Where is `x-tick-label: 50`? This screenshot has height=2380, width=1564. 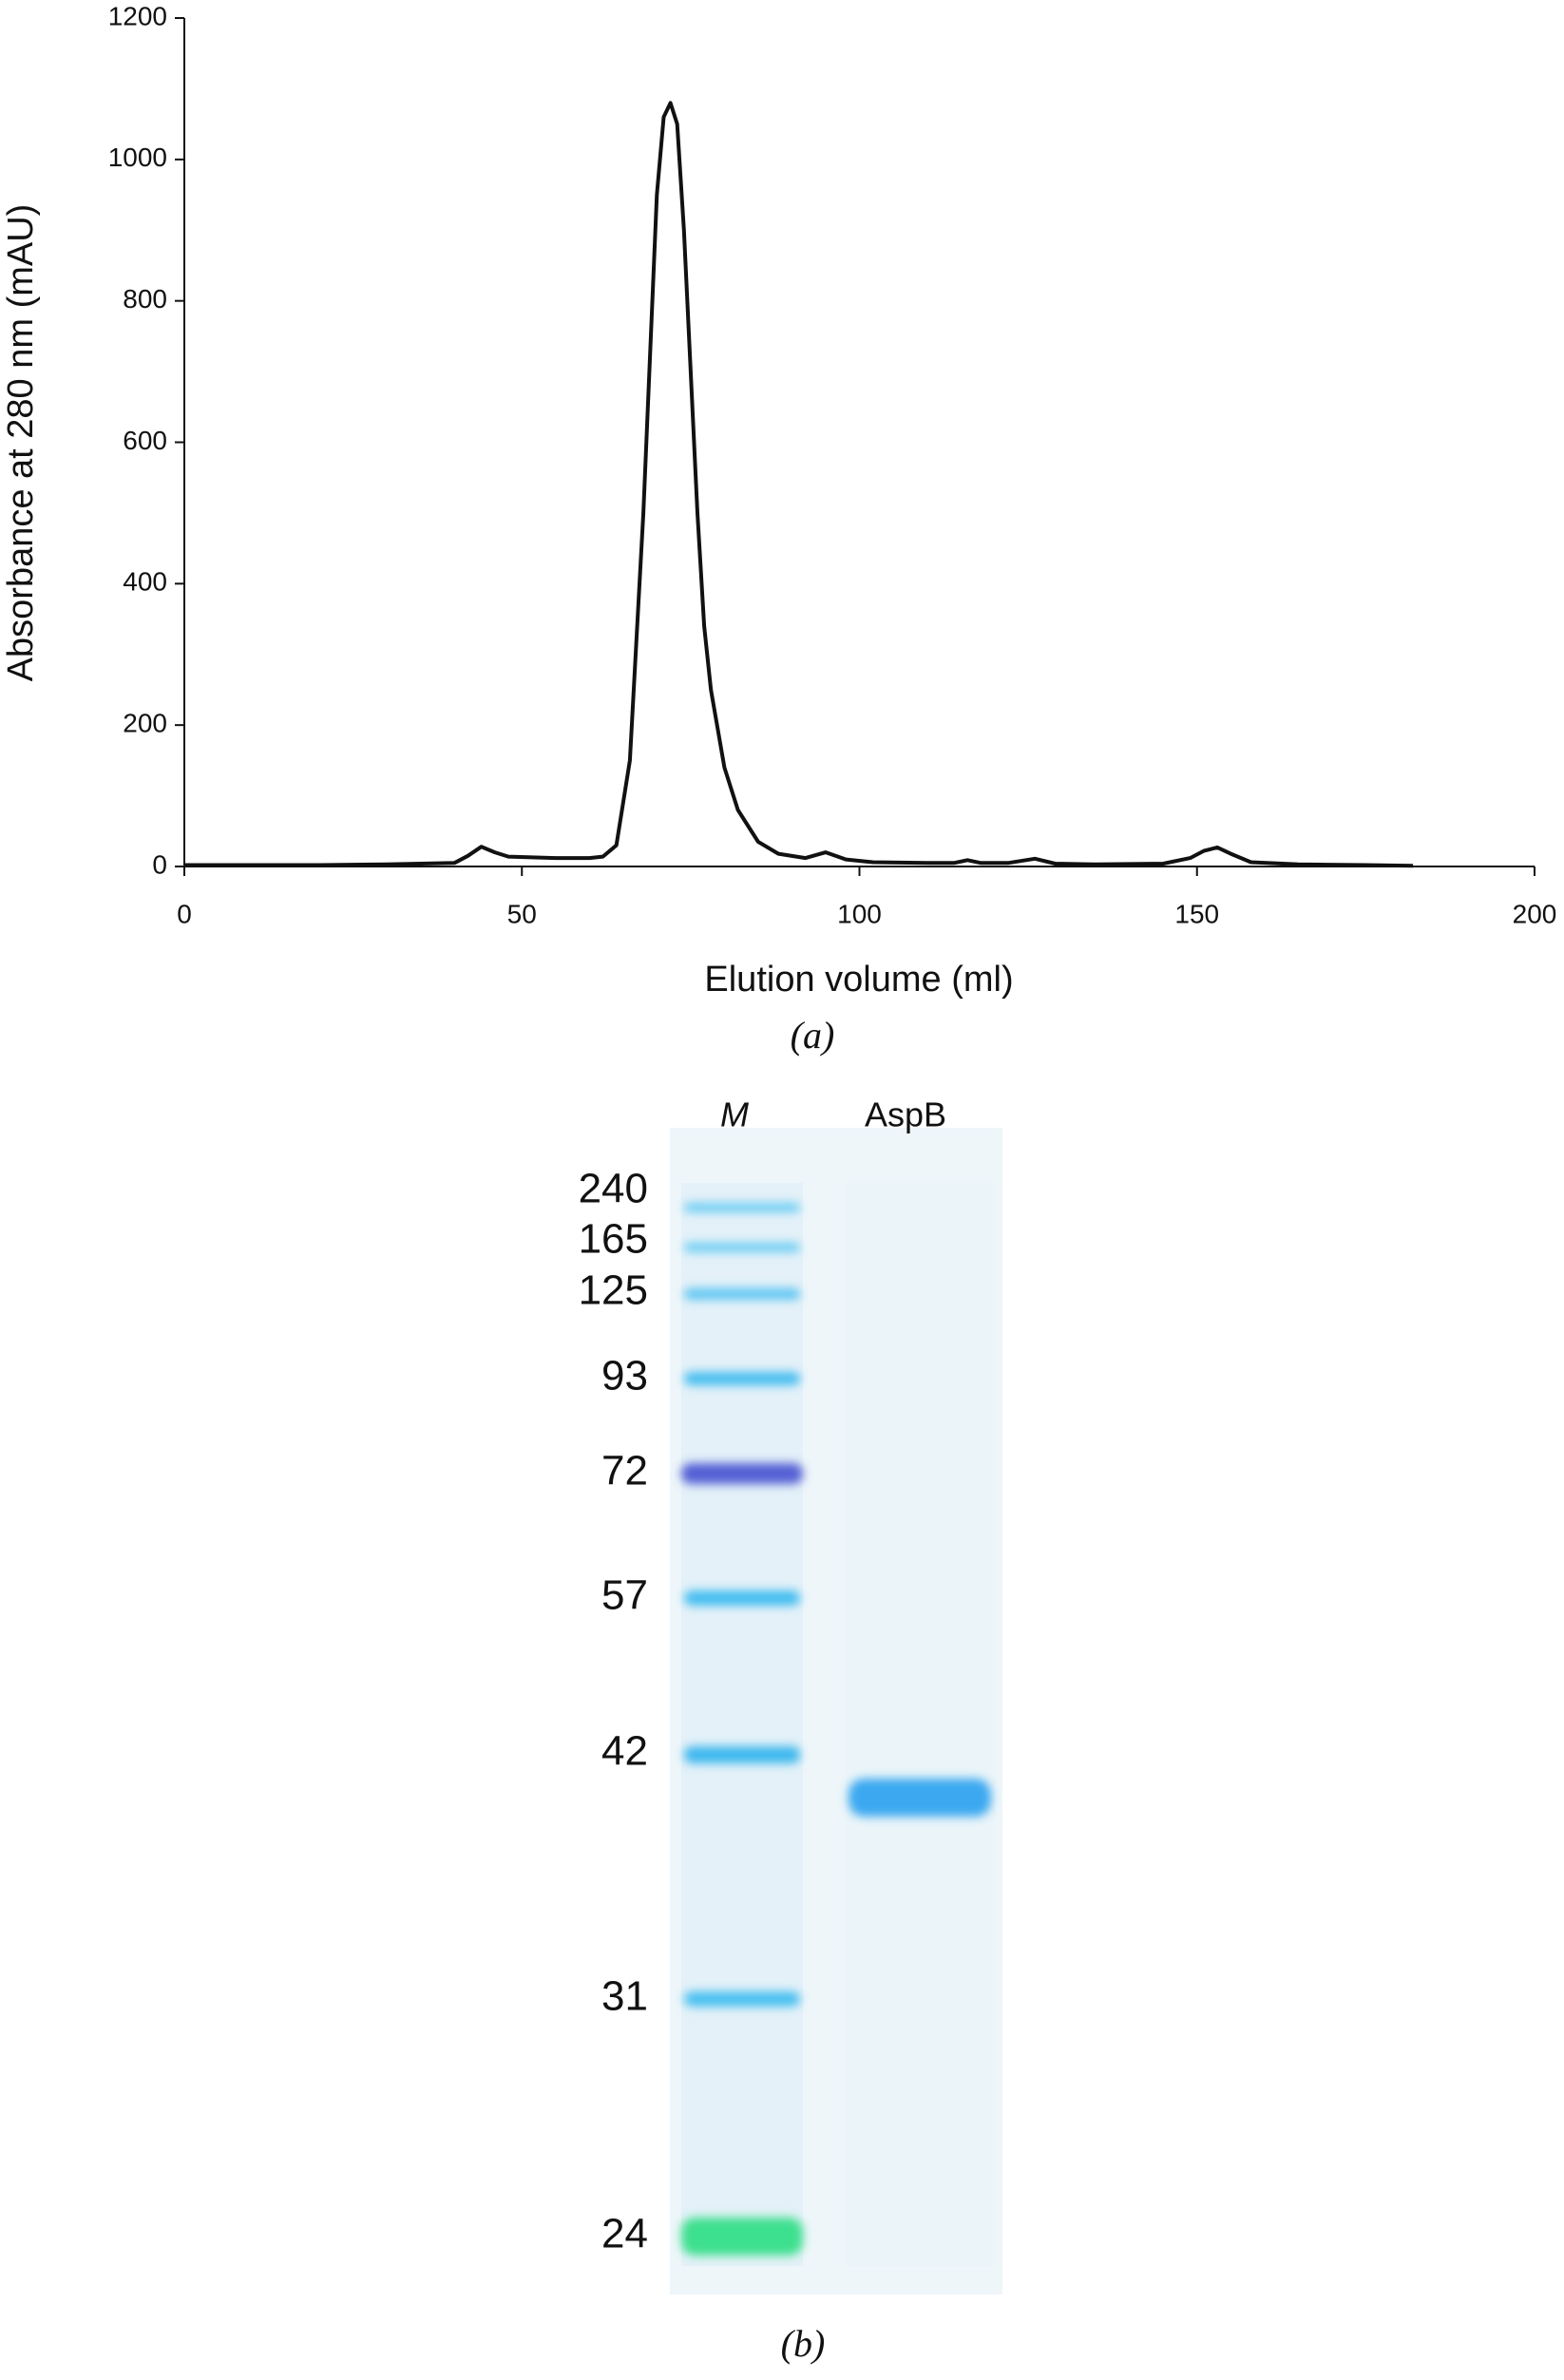 x-tick-label: 50 is located at coordinates (522, 913).